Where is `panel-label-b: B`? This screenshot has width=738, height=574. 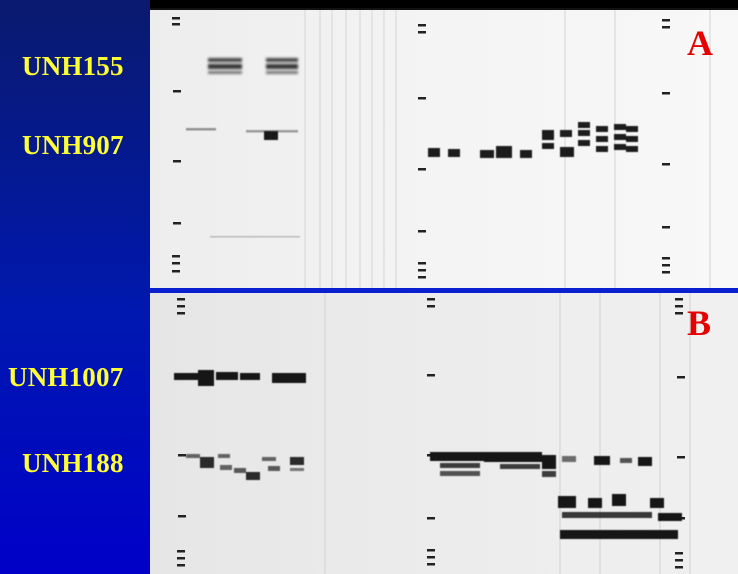
panel-label-b: B is located at coordinates (699, 323).